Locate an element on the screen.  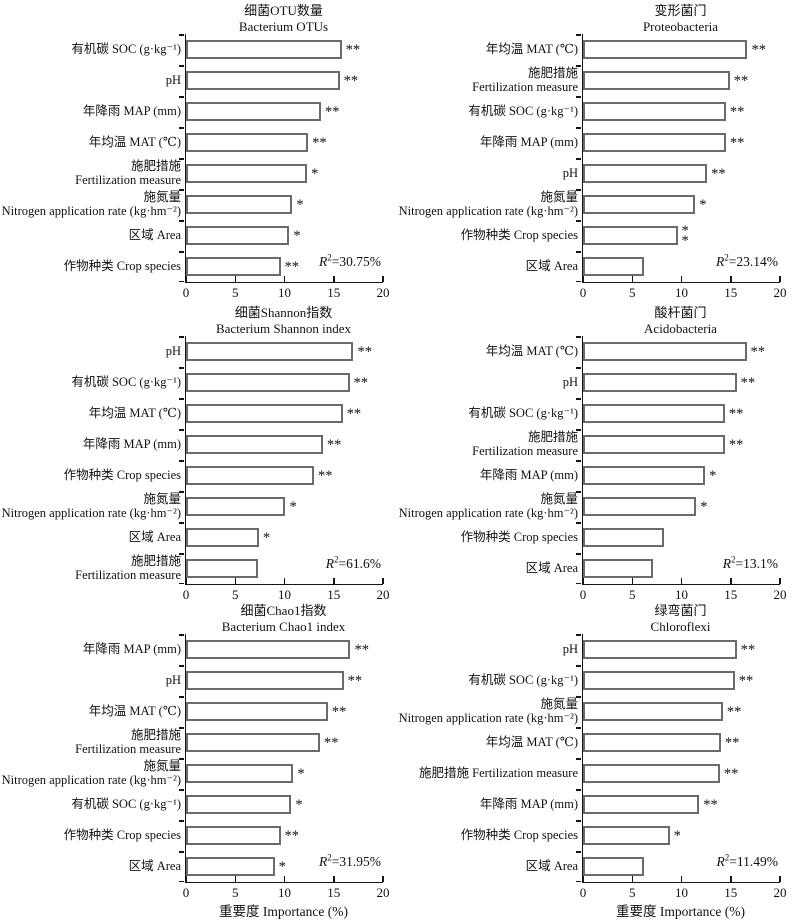
y-axis-label-map-mm: 年降雨 MAP (mm) is located at coordinates (487, 142).